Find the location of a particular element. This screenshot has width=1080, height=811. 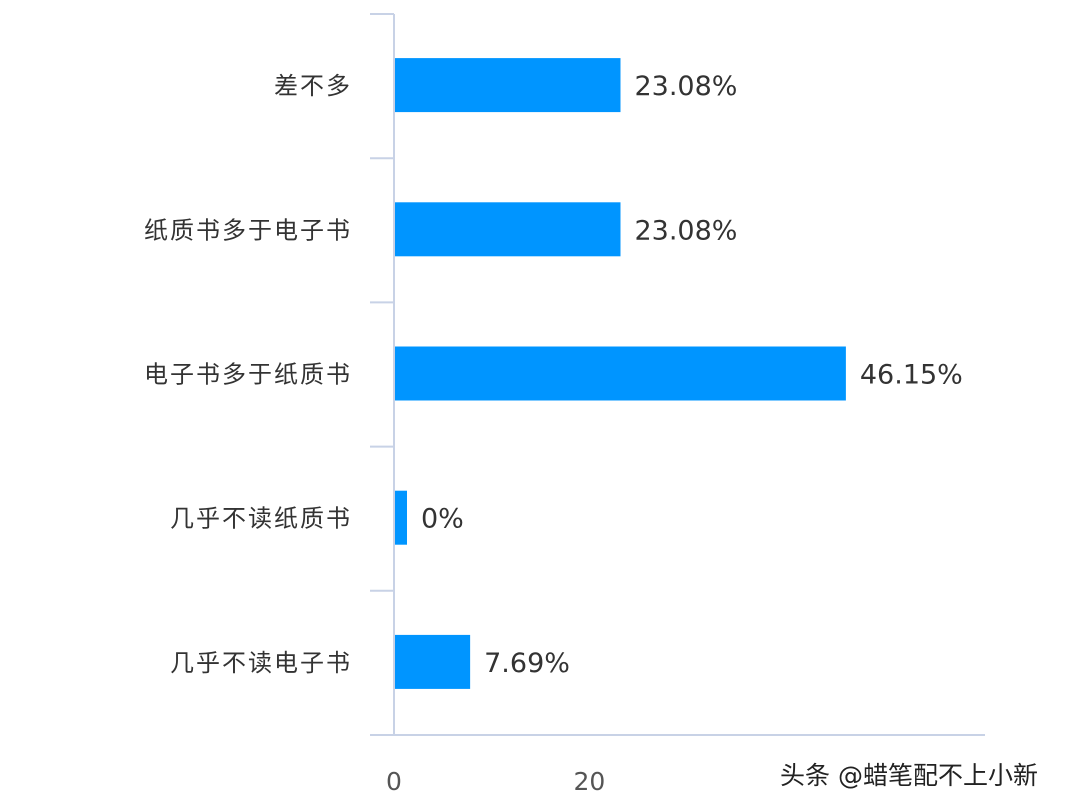

category-label: 电子书多于纸质书 is located at coordinates (248, 375).